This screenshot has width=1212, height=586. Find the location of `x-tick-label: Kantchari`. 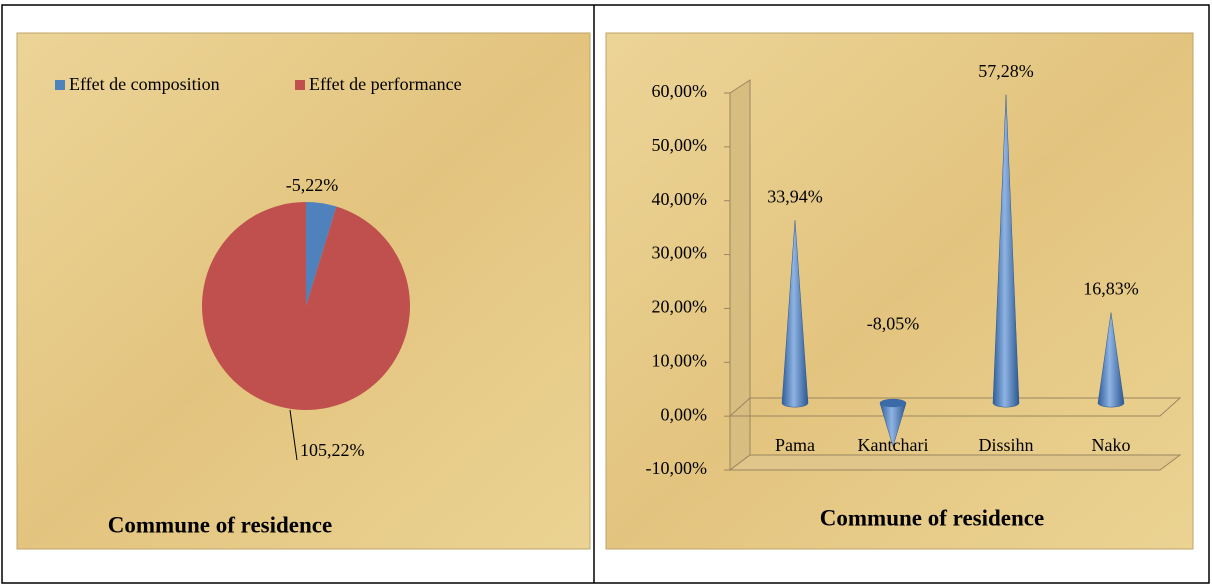

x-tick-label: Kantchari is located at coordinates (893, 445).